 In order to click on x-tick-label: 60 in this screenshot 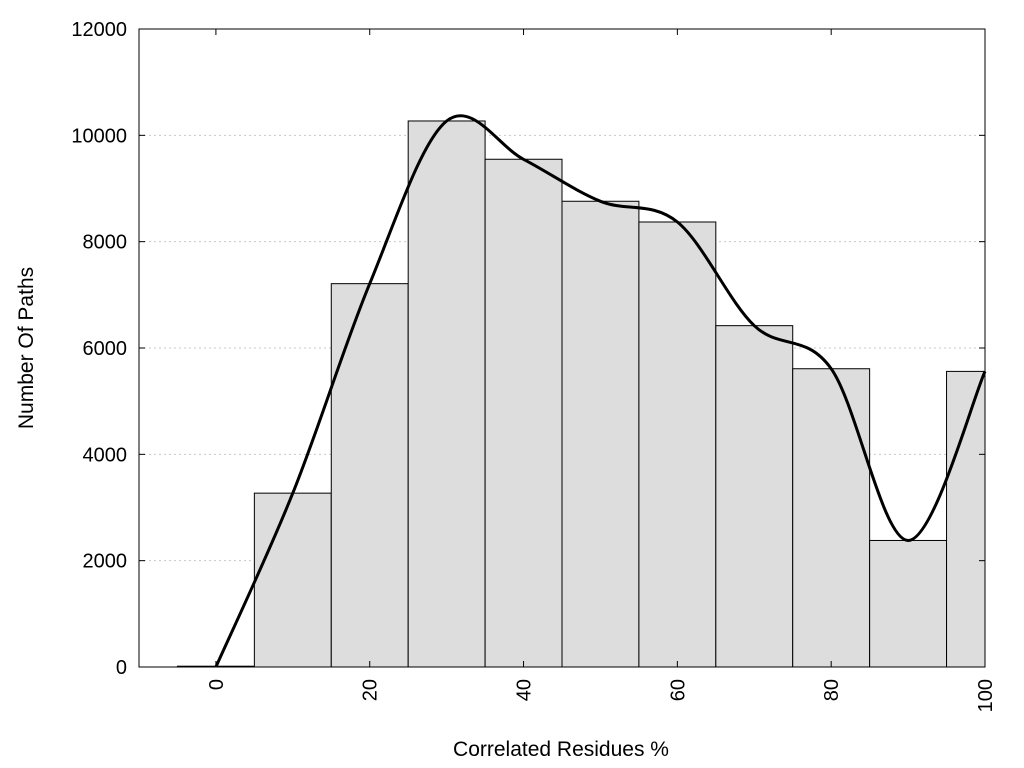, I will do `click(678, 690)`.